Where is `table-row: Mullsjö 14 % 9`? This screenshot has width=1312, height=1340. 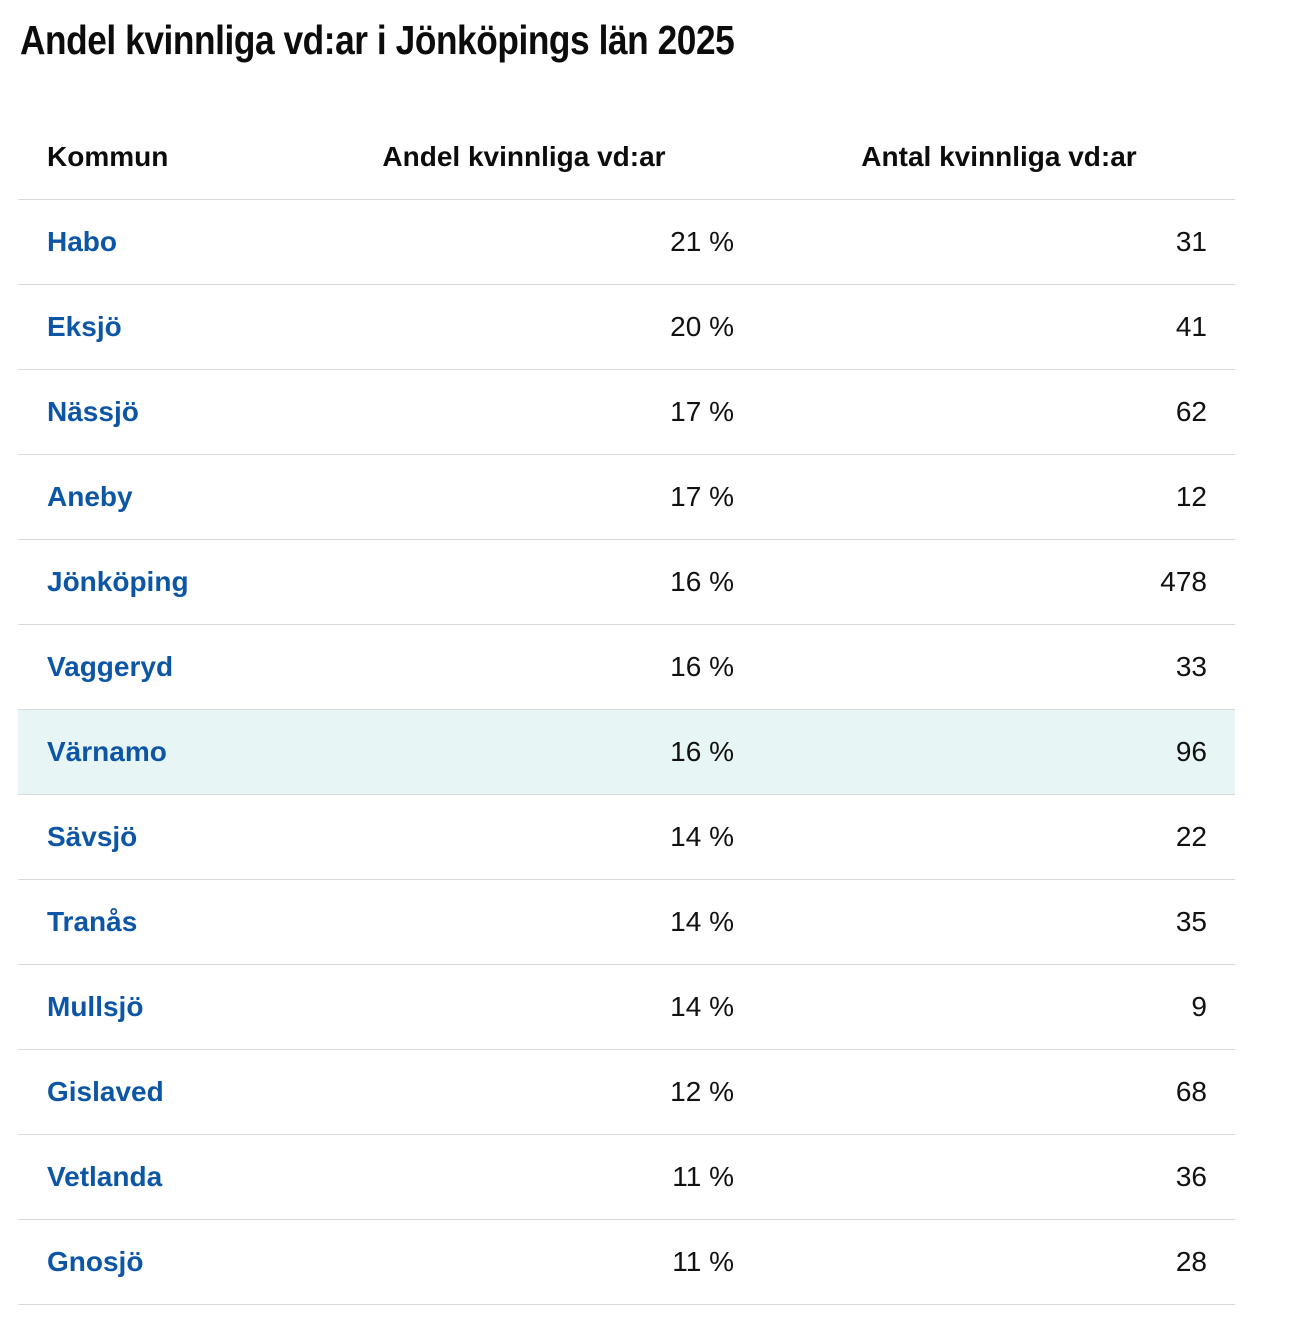
table-row: Mullsjö 14 % 9 is located at coordinates (626, 1007).